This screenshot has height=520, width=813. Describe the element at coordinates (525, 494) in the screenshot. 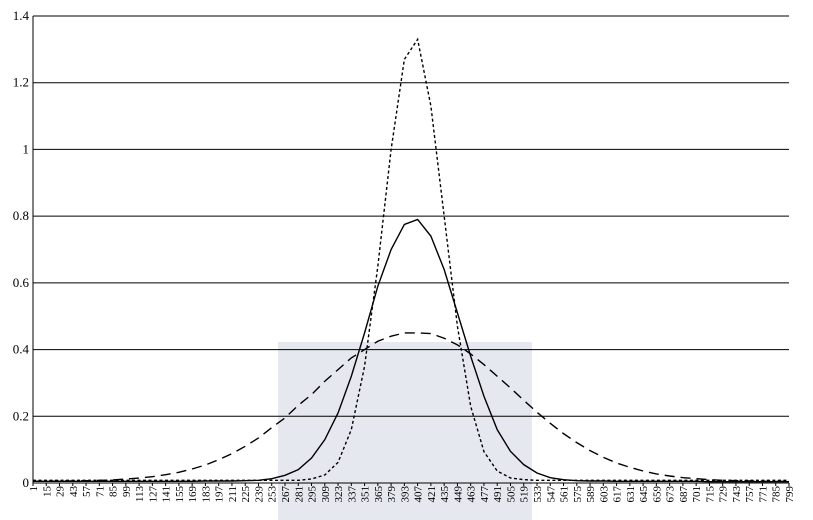

I see `x-tick-label: 519` at that location.